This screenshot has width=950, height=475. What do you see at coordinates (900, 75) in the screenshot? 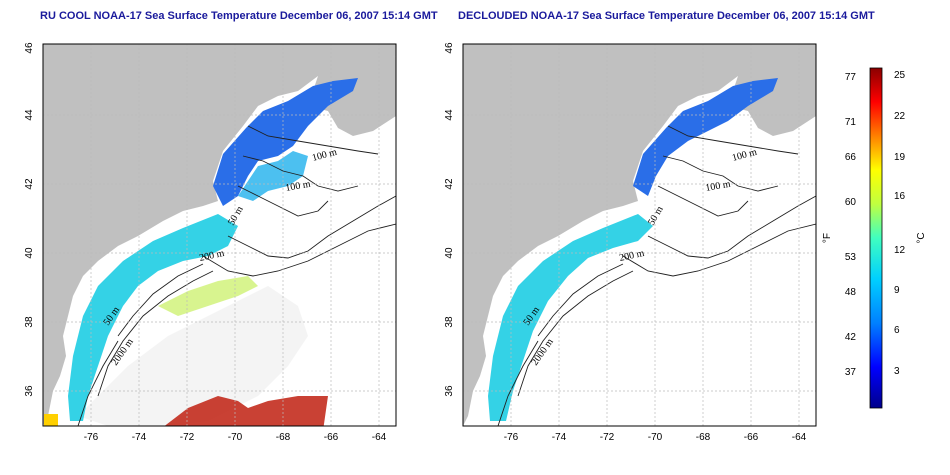
I see `celsius-tick: 25` at bounding box center [900, 75].